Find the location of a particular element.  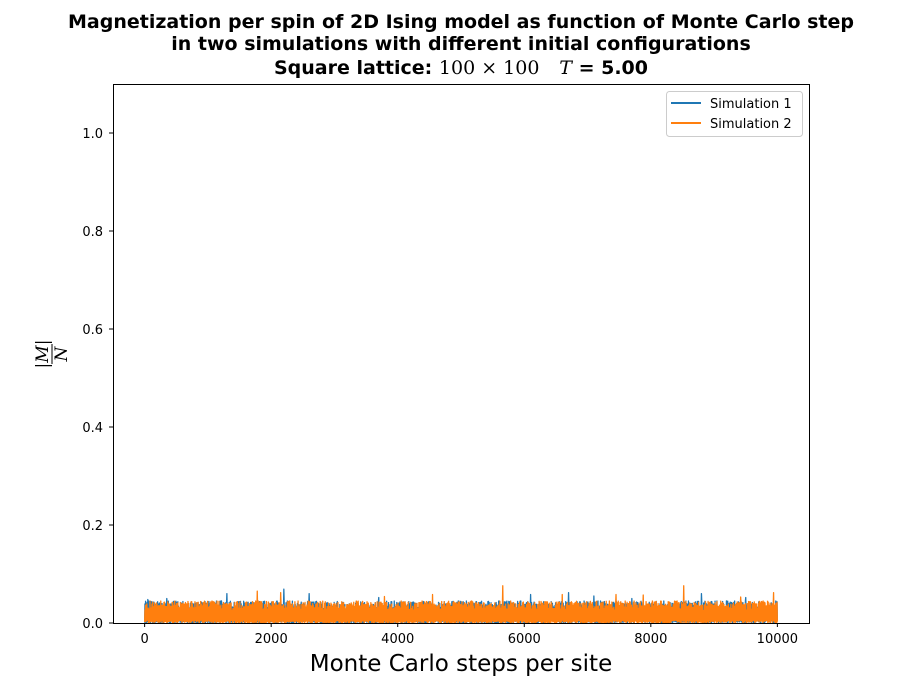

y-axis-label-numerator: |M| is located at coordinates (43, 354).